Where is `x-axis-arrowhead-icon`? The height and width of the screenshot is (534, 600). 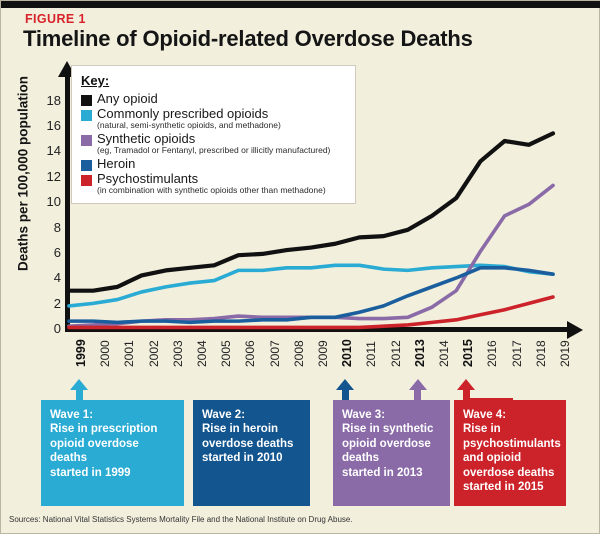
x-axis-arrowhead-icon is located at coordinates (575, 330).